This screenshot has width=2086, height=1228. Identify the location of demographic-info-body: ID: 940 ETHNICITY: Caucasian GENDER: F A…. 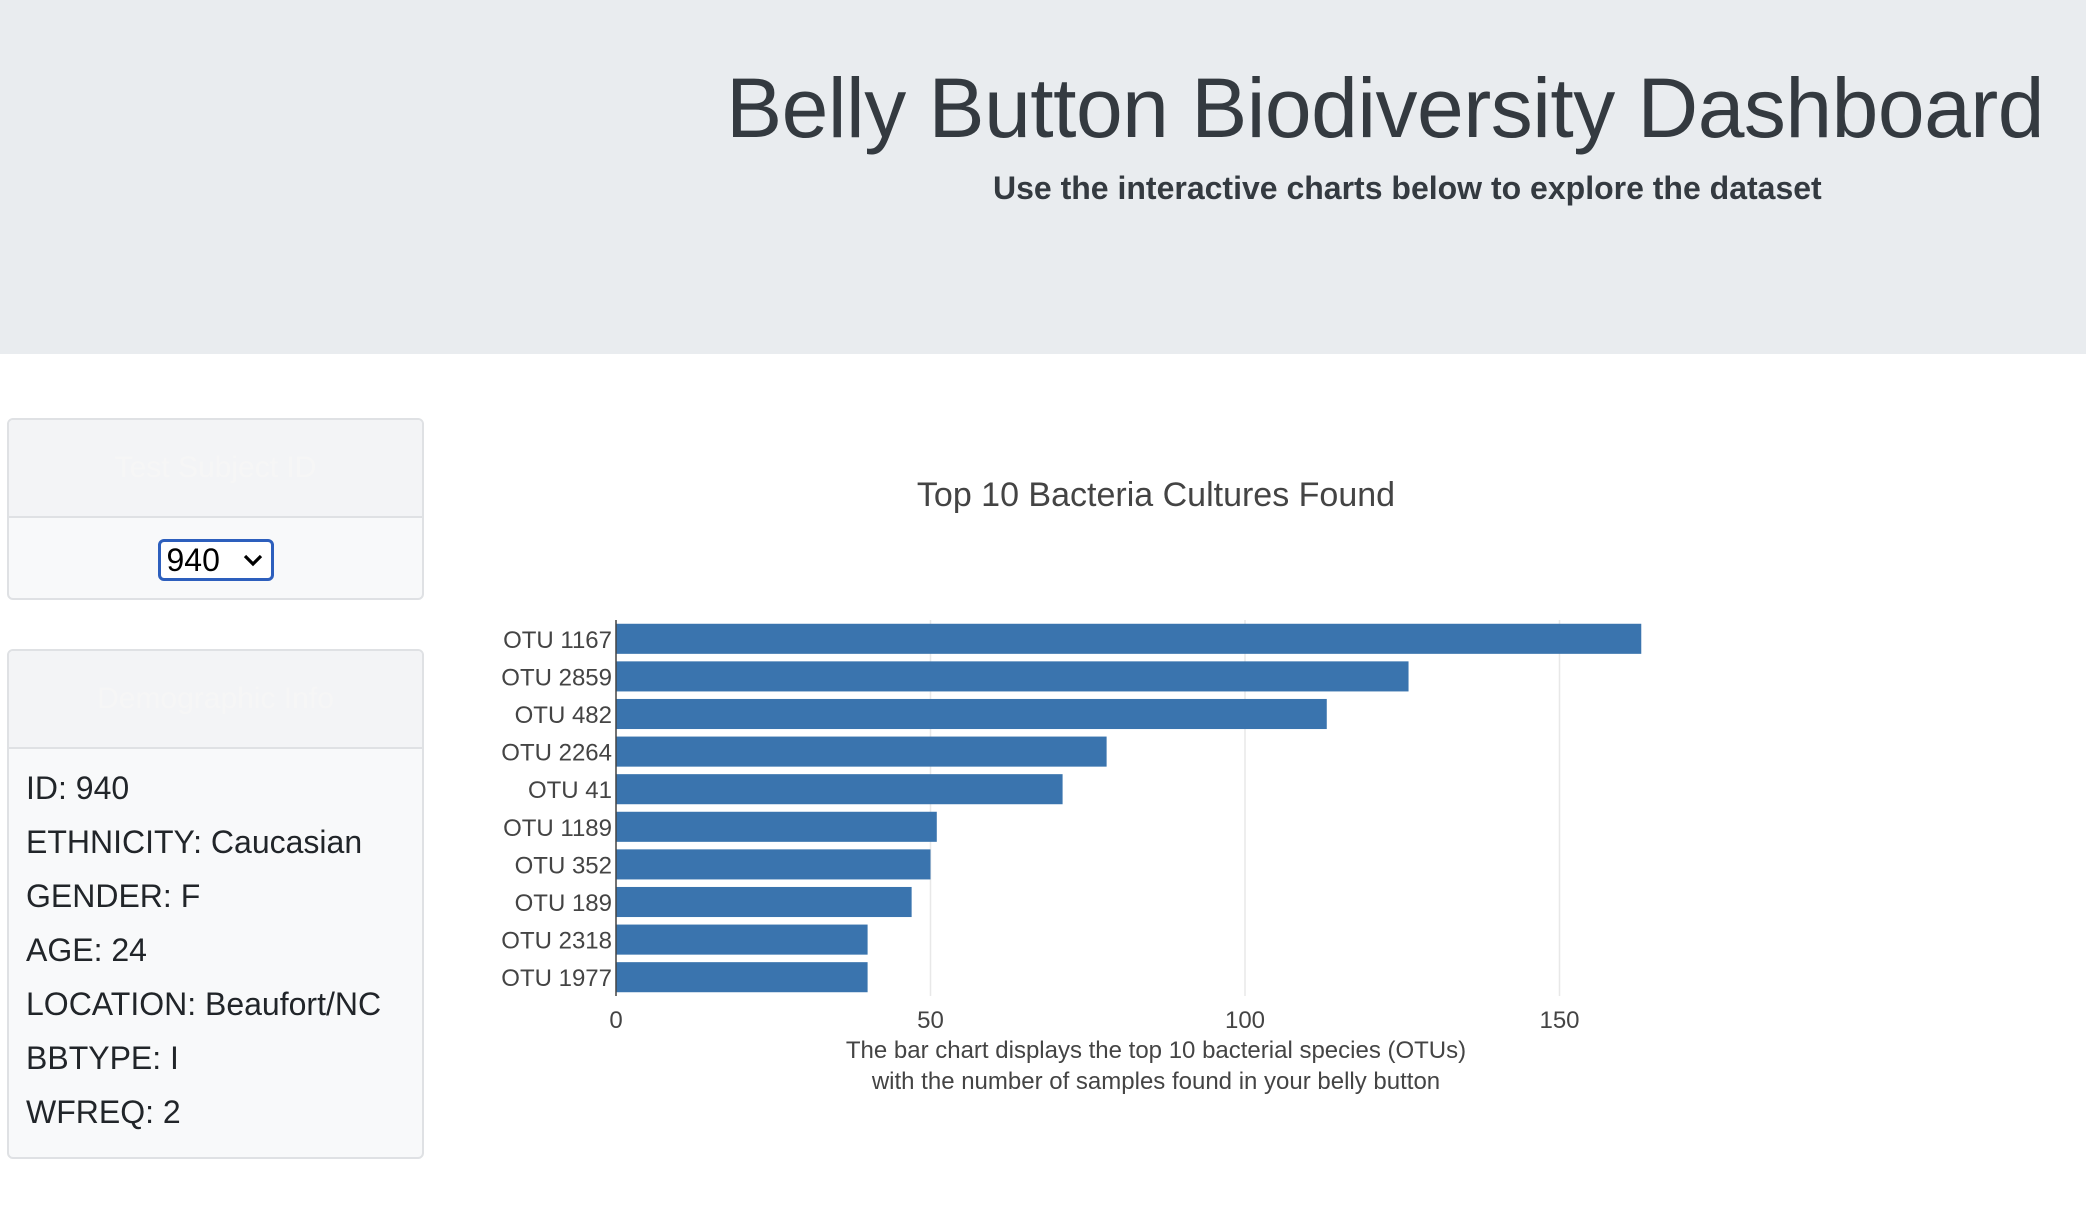
(215, 944).